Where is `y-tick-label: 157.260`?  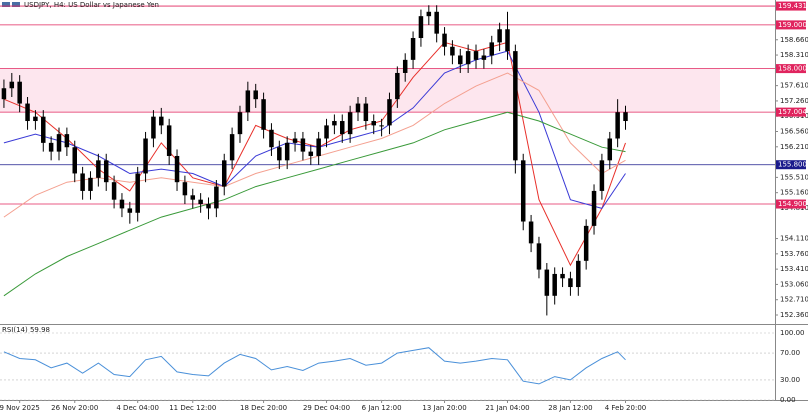
y-tick-label: 157.260 is located at coordinates (794, 101).